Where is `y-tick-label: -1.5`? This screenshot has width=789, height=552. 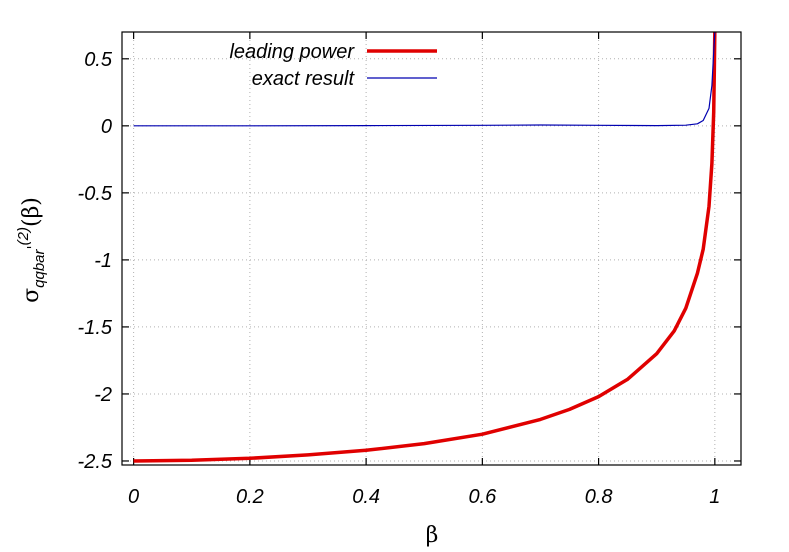 y-tick-label: -1.5 is located at coordinates (95, 328).